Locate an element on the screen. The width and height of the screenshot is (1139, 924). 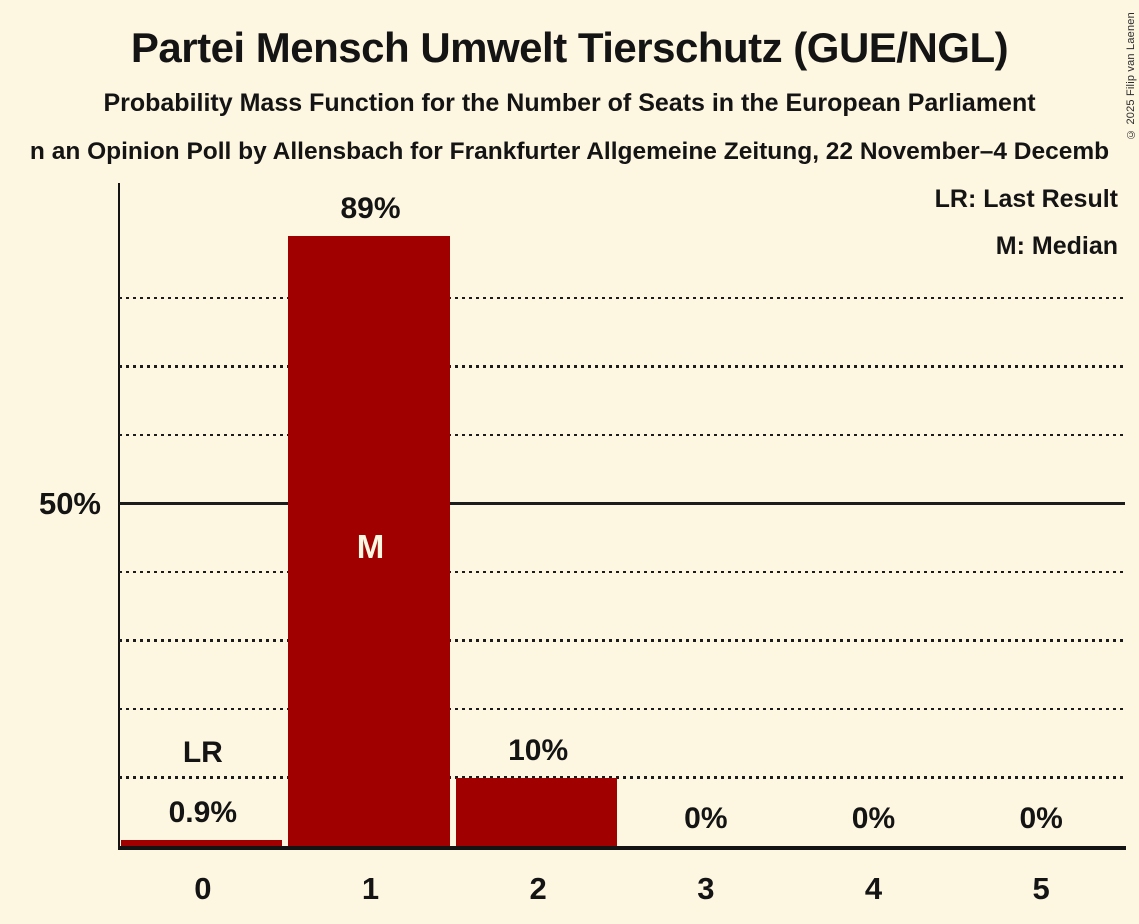
bar-value-label-seat-4: 0% is located at coordinates (873, 818).